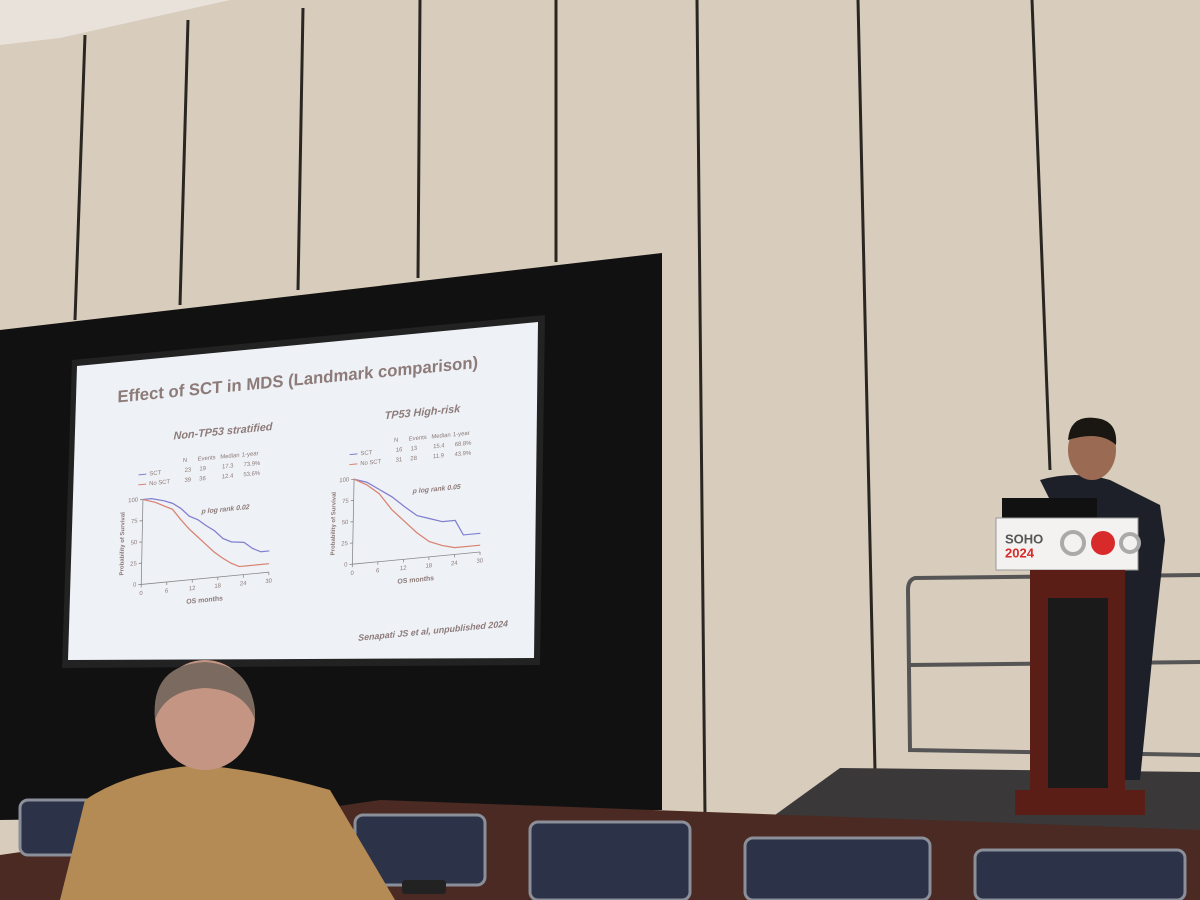 The width and height of the screenshot is (1200, 900). Describe the element at coordinates (204, 691) in the screenshot. I see `audience-hair` at that location.